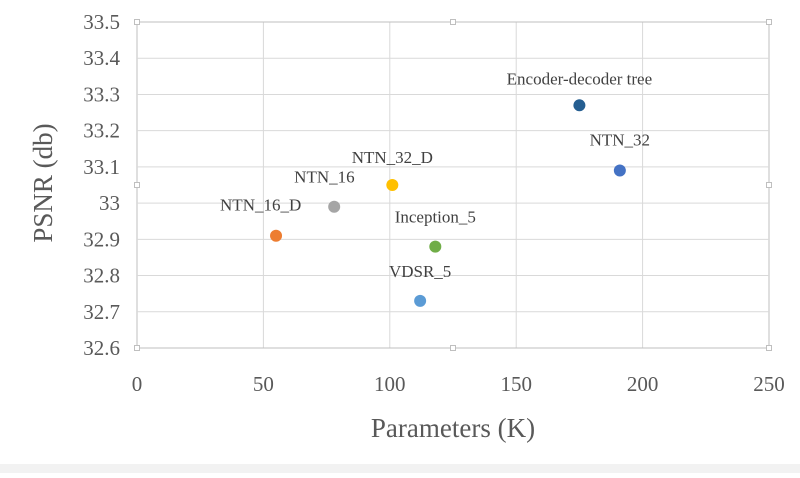 This screenshot has height=478, width=800. I want to click on y-tick-label: 33.5, so click(101, 22).